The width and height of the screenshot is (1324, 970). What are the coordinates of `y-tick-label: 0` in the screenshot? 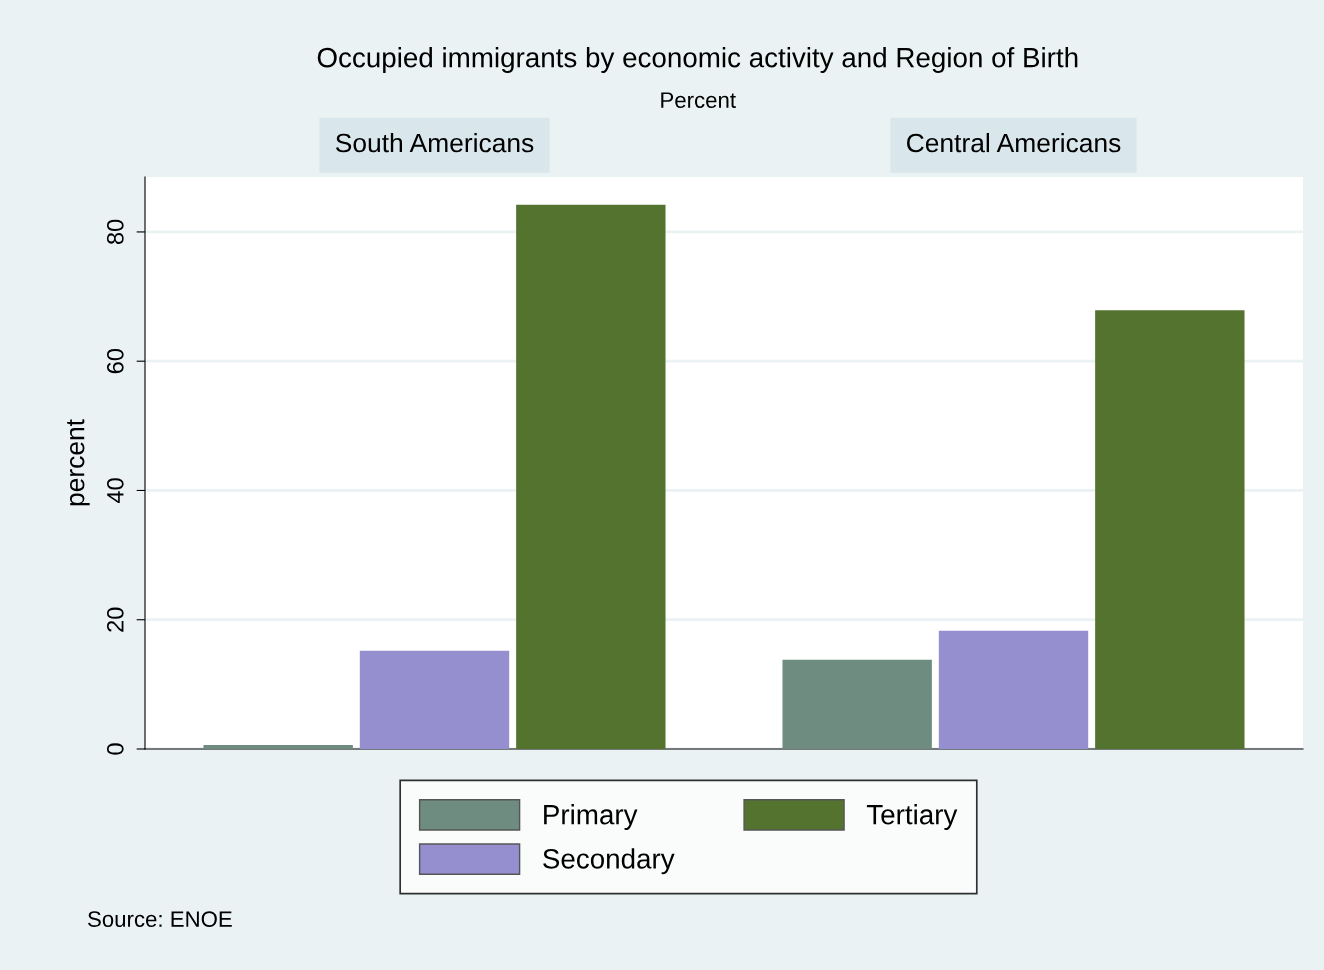 It's located at (115, 749).